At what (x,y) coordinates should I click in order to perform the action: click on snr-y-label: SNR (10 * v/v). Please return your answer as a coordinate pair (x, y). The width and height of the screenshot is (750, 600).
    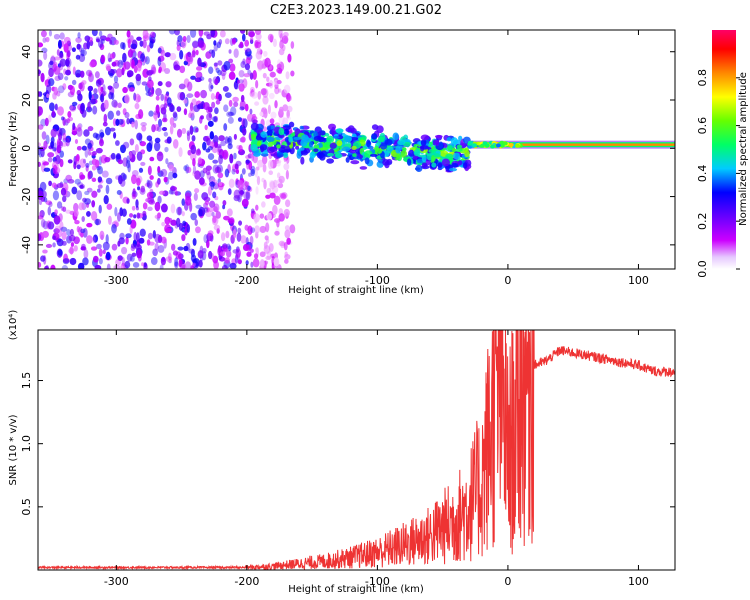
    Looking at the image, I should click on (13, 449).